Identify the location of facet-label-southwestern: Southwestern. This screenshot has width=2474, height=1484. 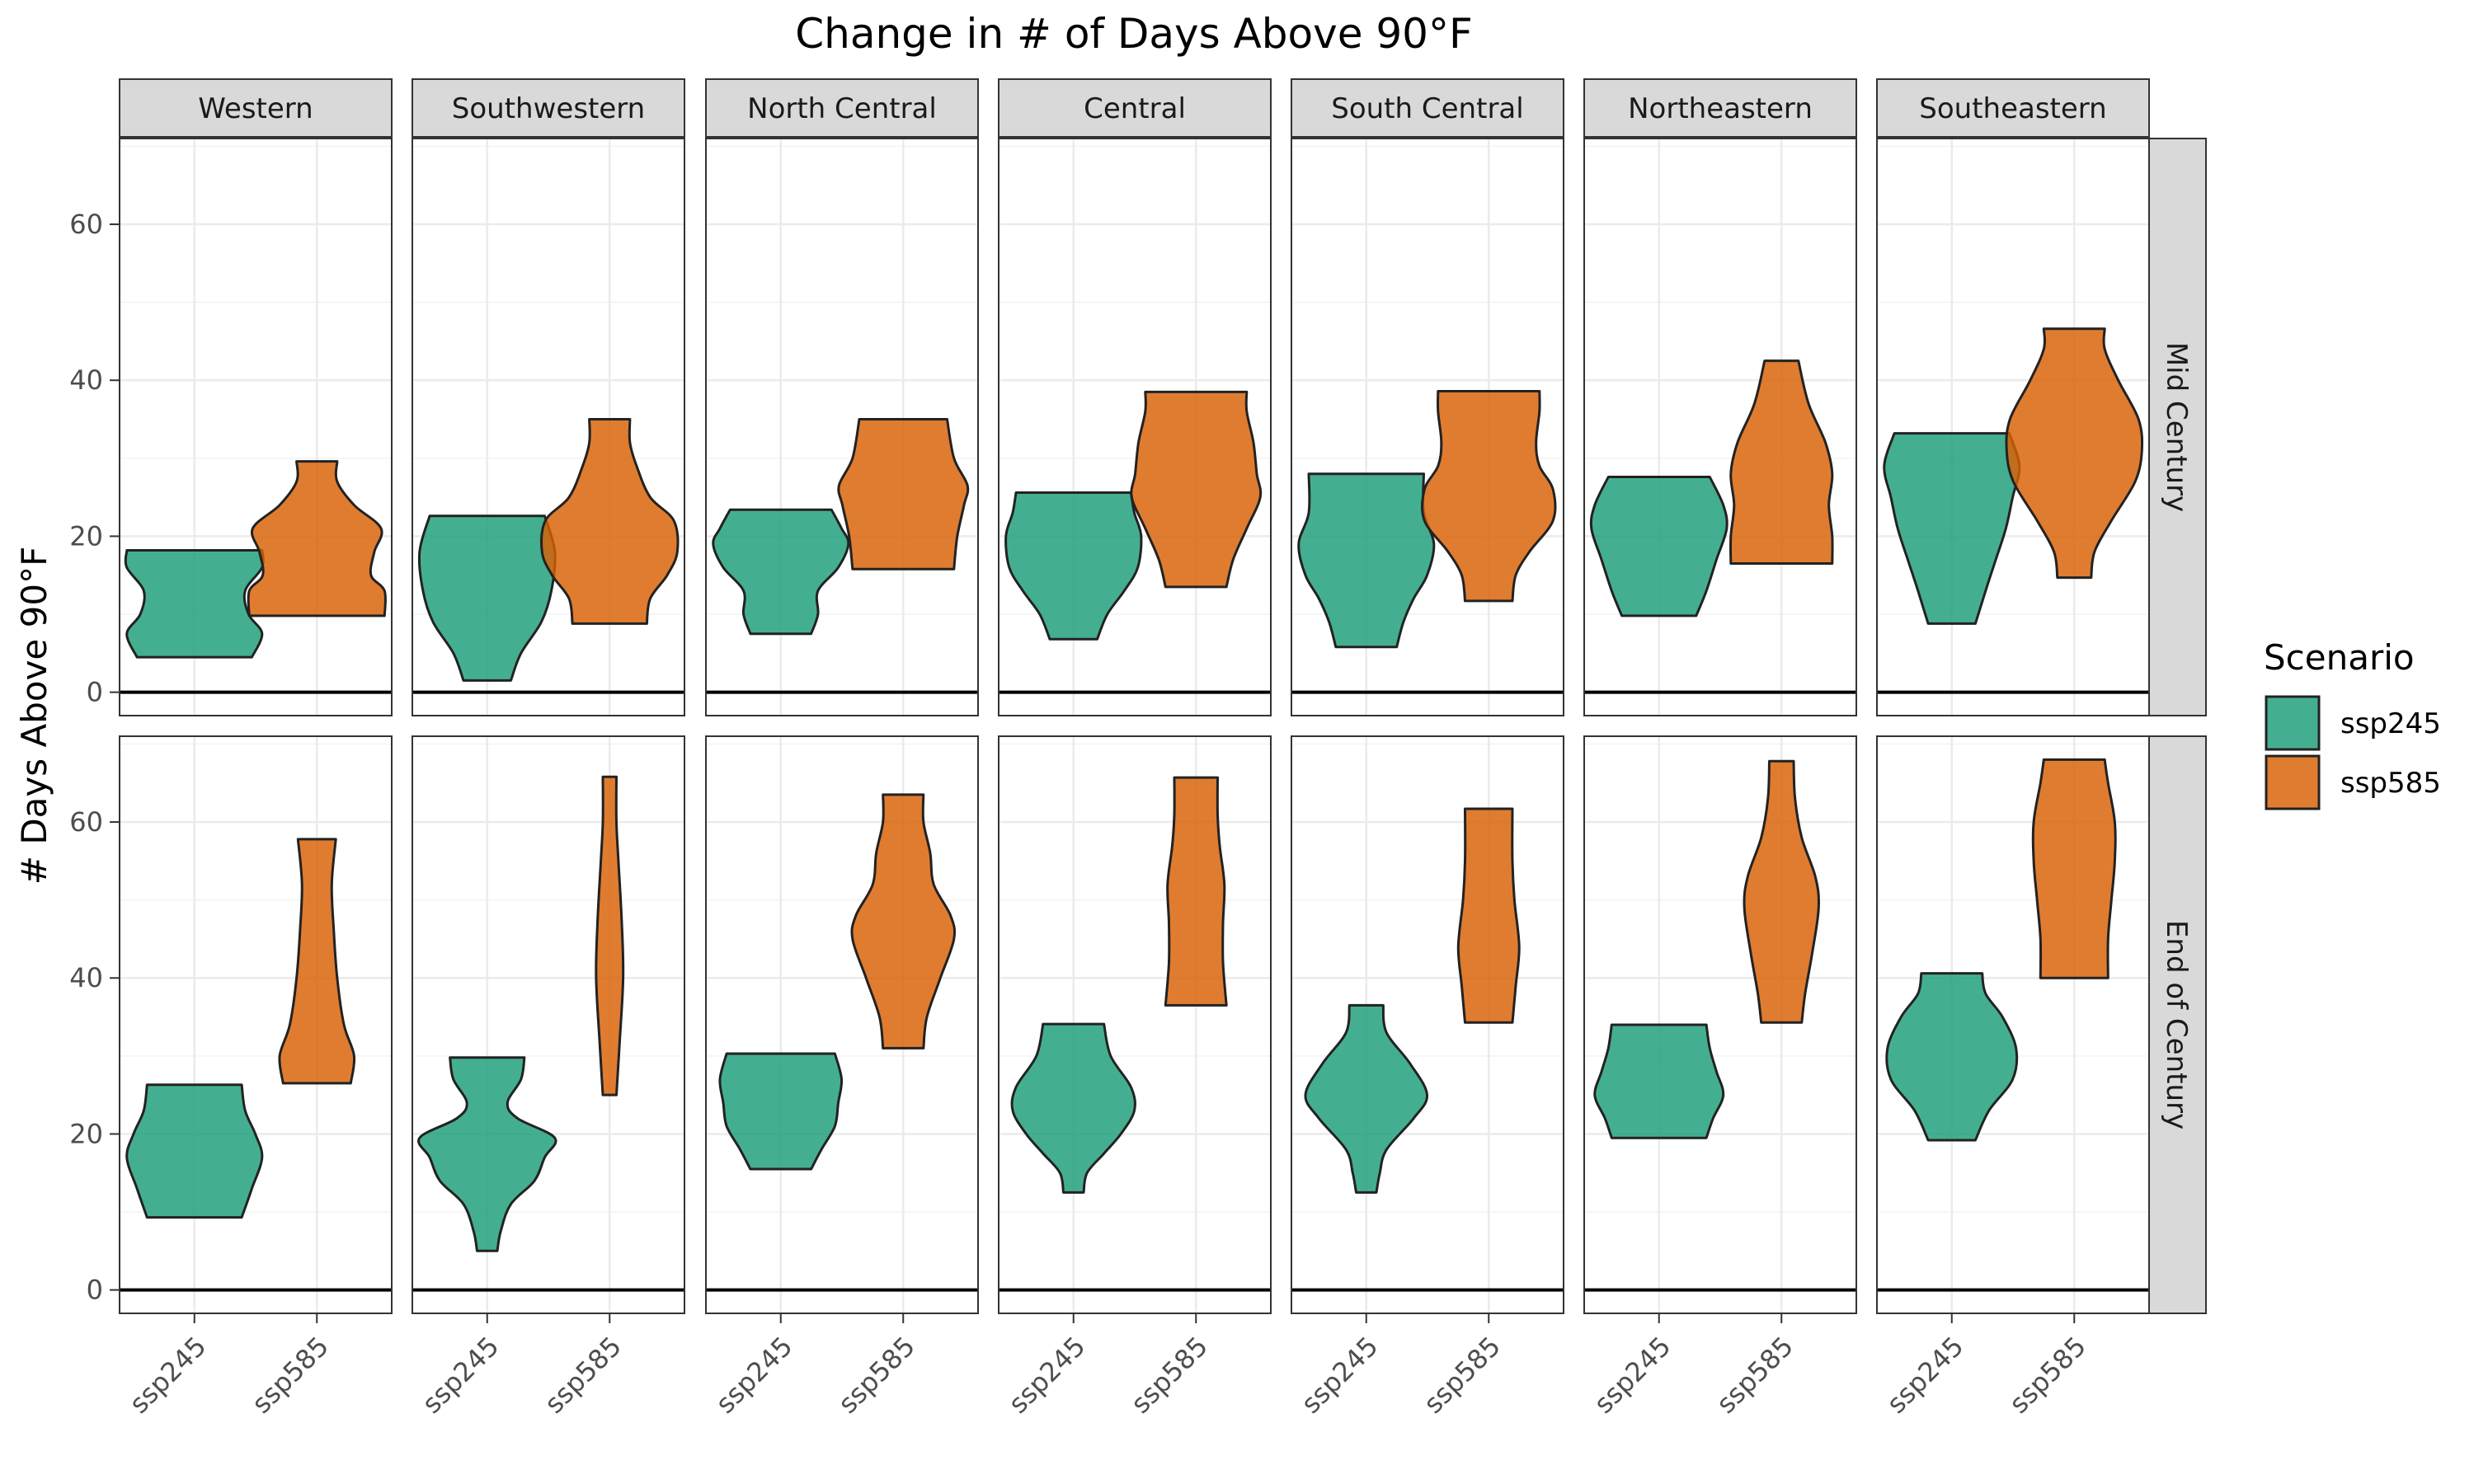
(548, 108).